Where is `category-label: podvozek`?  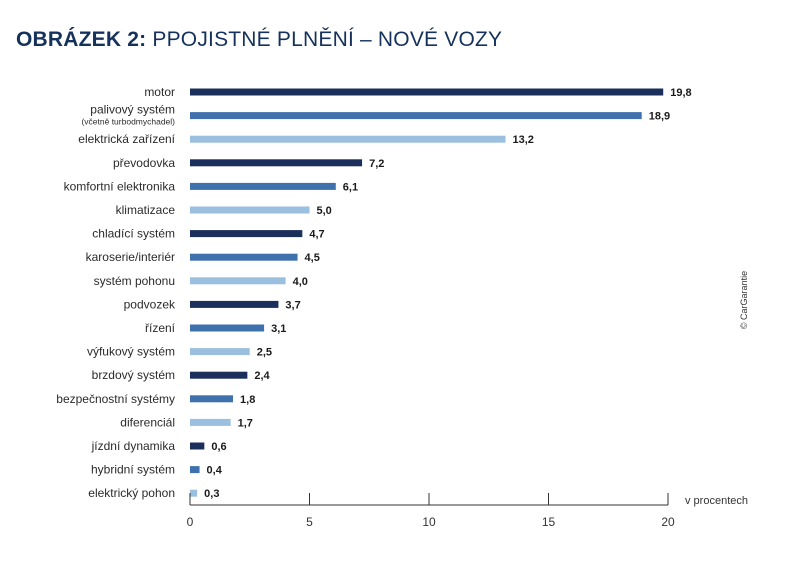
category-label: podvozek is located at coordinates (150, 304).